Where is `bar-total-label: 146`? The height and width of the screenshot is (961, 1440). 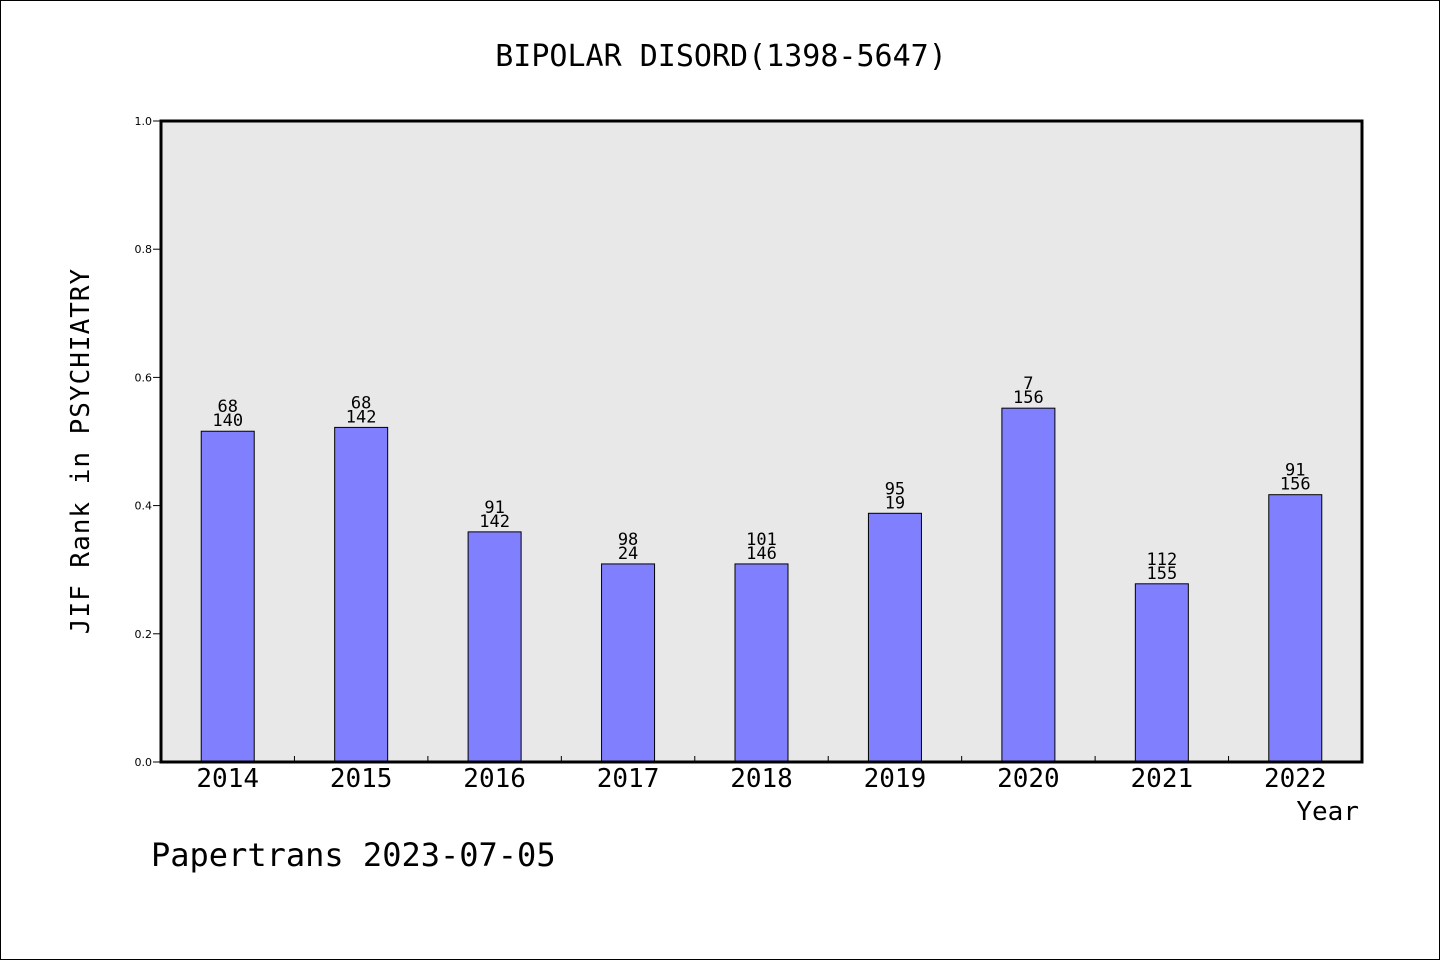
bar-total-label: 146 is located at coordinates (761, 554).